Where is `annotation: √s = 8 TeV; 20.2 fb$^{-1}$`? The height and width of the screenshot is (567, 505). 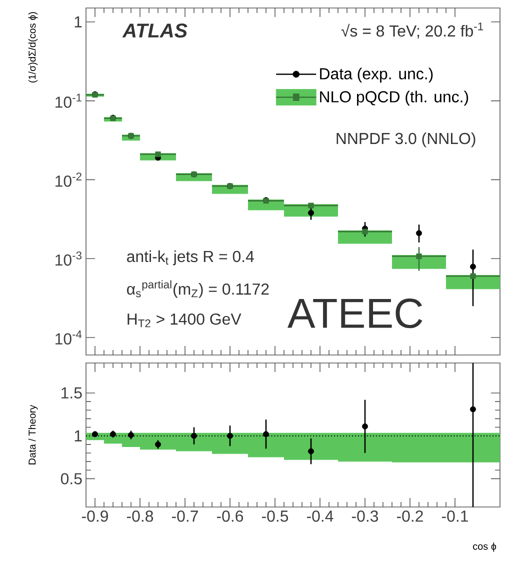
annotation: √s = 8 TeV; 20.2 fb$^{-1}$ is located at coordinates (412, 30).